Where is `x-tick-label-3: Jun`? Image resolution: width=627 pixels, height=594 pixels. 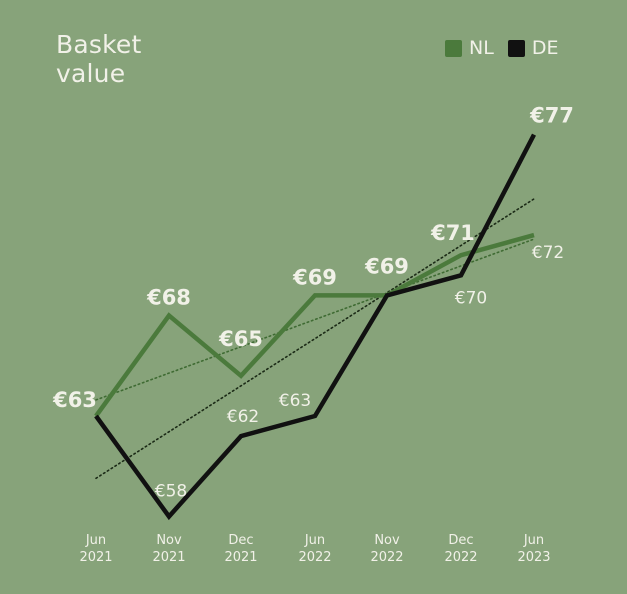 x-tick-label-3: Jun is located at coordinates (314, 540).